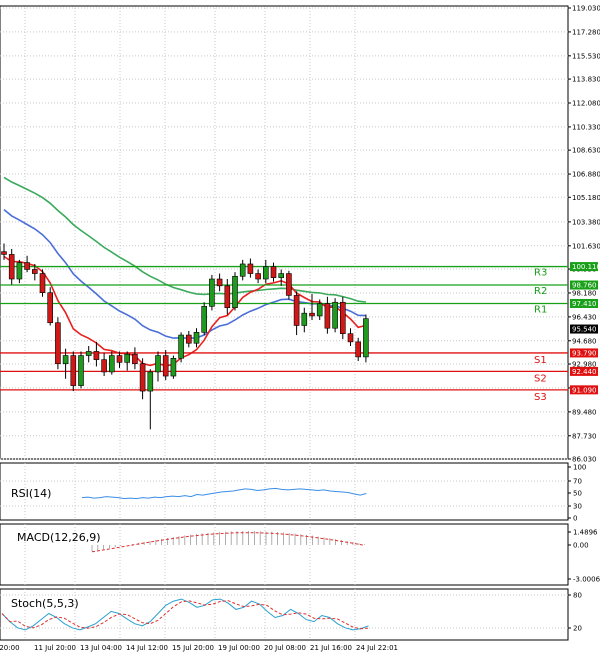 The height and width of the screenshot is (655, 600). I want to click on level-value-s1: 93.790, so click(584, 353).